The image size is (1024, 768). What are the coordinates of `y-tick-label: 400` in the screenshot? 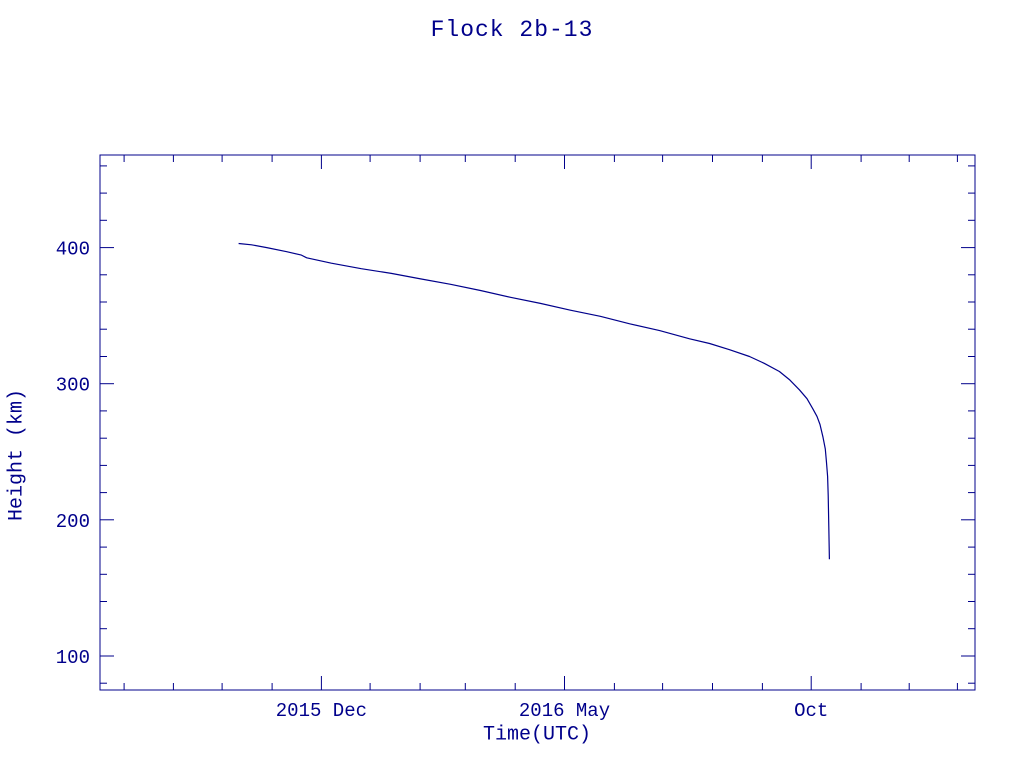 It's located at (73, 250).